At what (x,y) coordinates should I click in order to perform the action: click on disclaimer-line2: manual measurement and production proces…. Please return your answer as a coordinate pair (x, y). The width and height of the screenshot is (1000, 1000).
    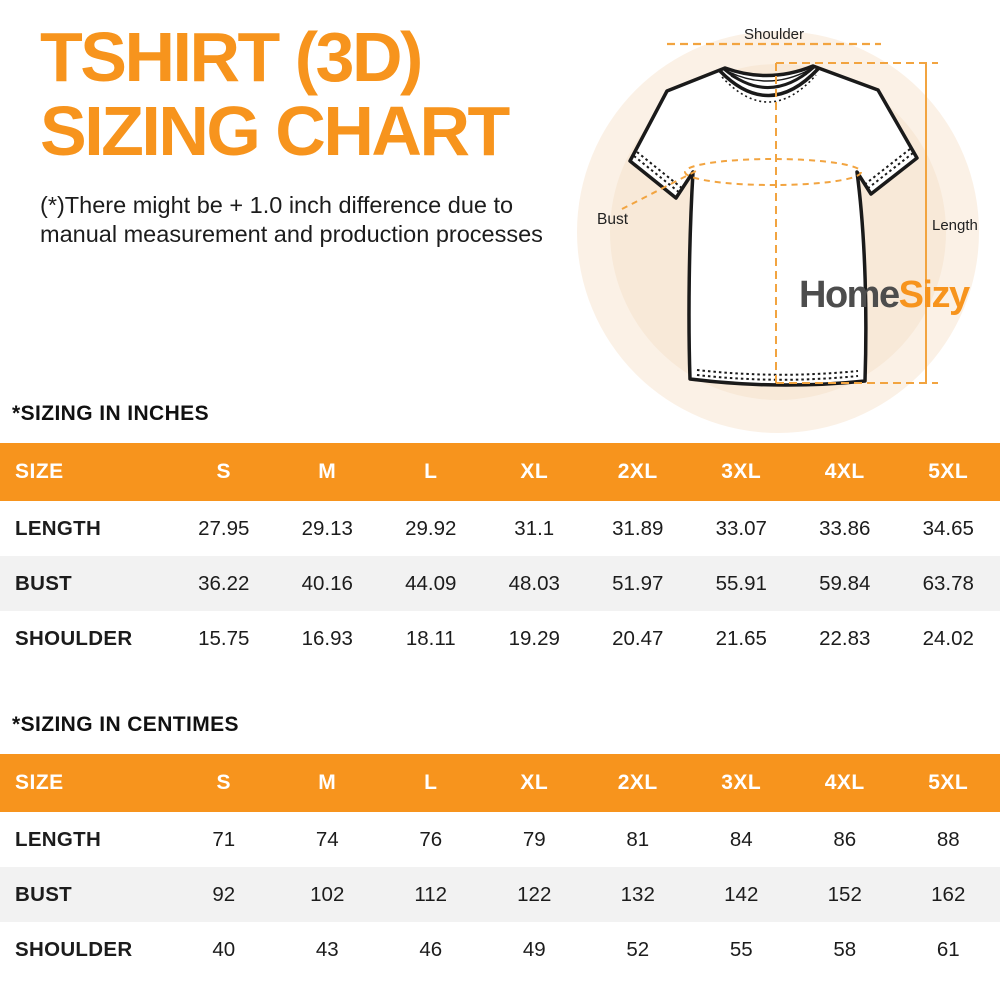
    Looking at the image, I should click on (291, 234).